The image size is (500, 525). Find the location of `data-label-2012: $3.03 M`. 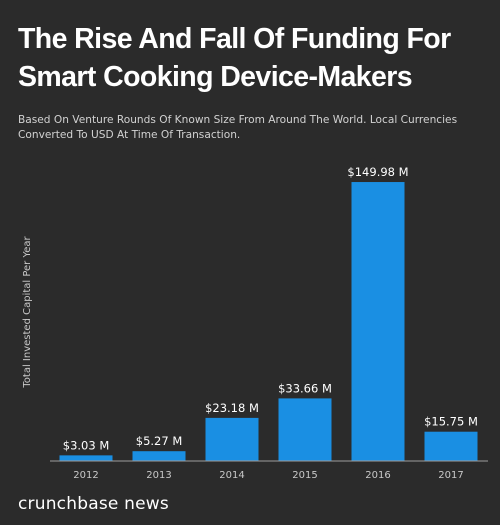

data-label-2012: $3.03 M is located at coordinates (86, 445).